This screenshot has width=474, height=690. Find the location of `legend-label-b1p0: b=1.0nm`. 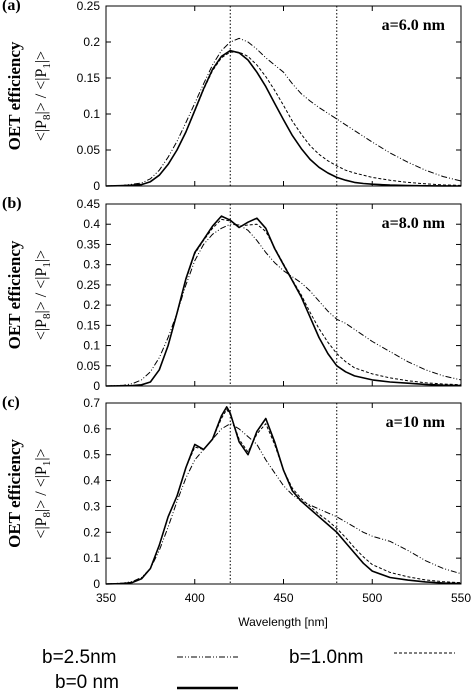

legend-label-b1p0: b=1.0nm is located at coordinates (326, 657).